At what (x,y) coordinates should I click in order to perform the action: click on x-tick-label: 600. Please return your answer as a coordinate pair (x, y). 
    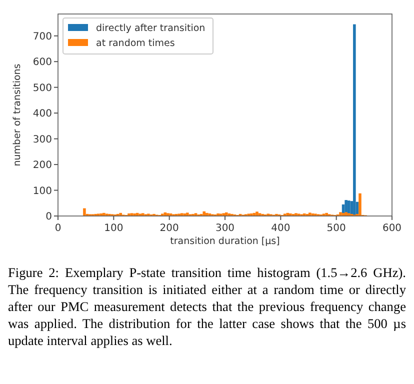
    Looking at the image, I should click on (392, 228).